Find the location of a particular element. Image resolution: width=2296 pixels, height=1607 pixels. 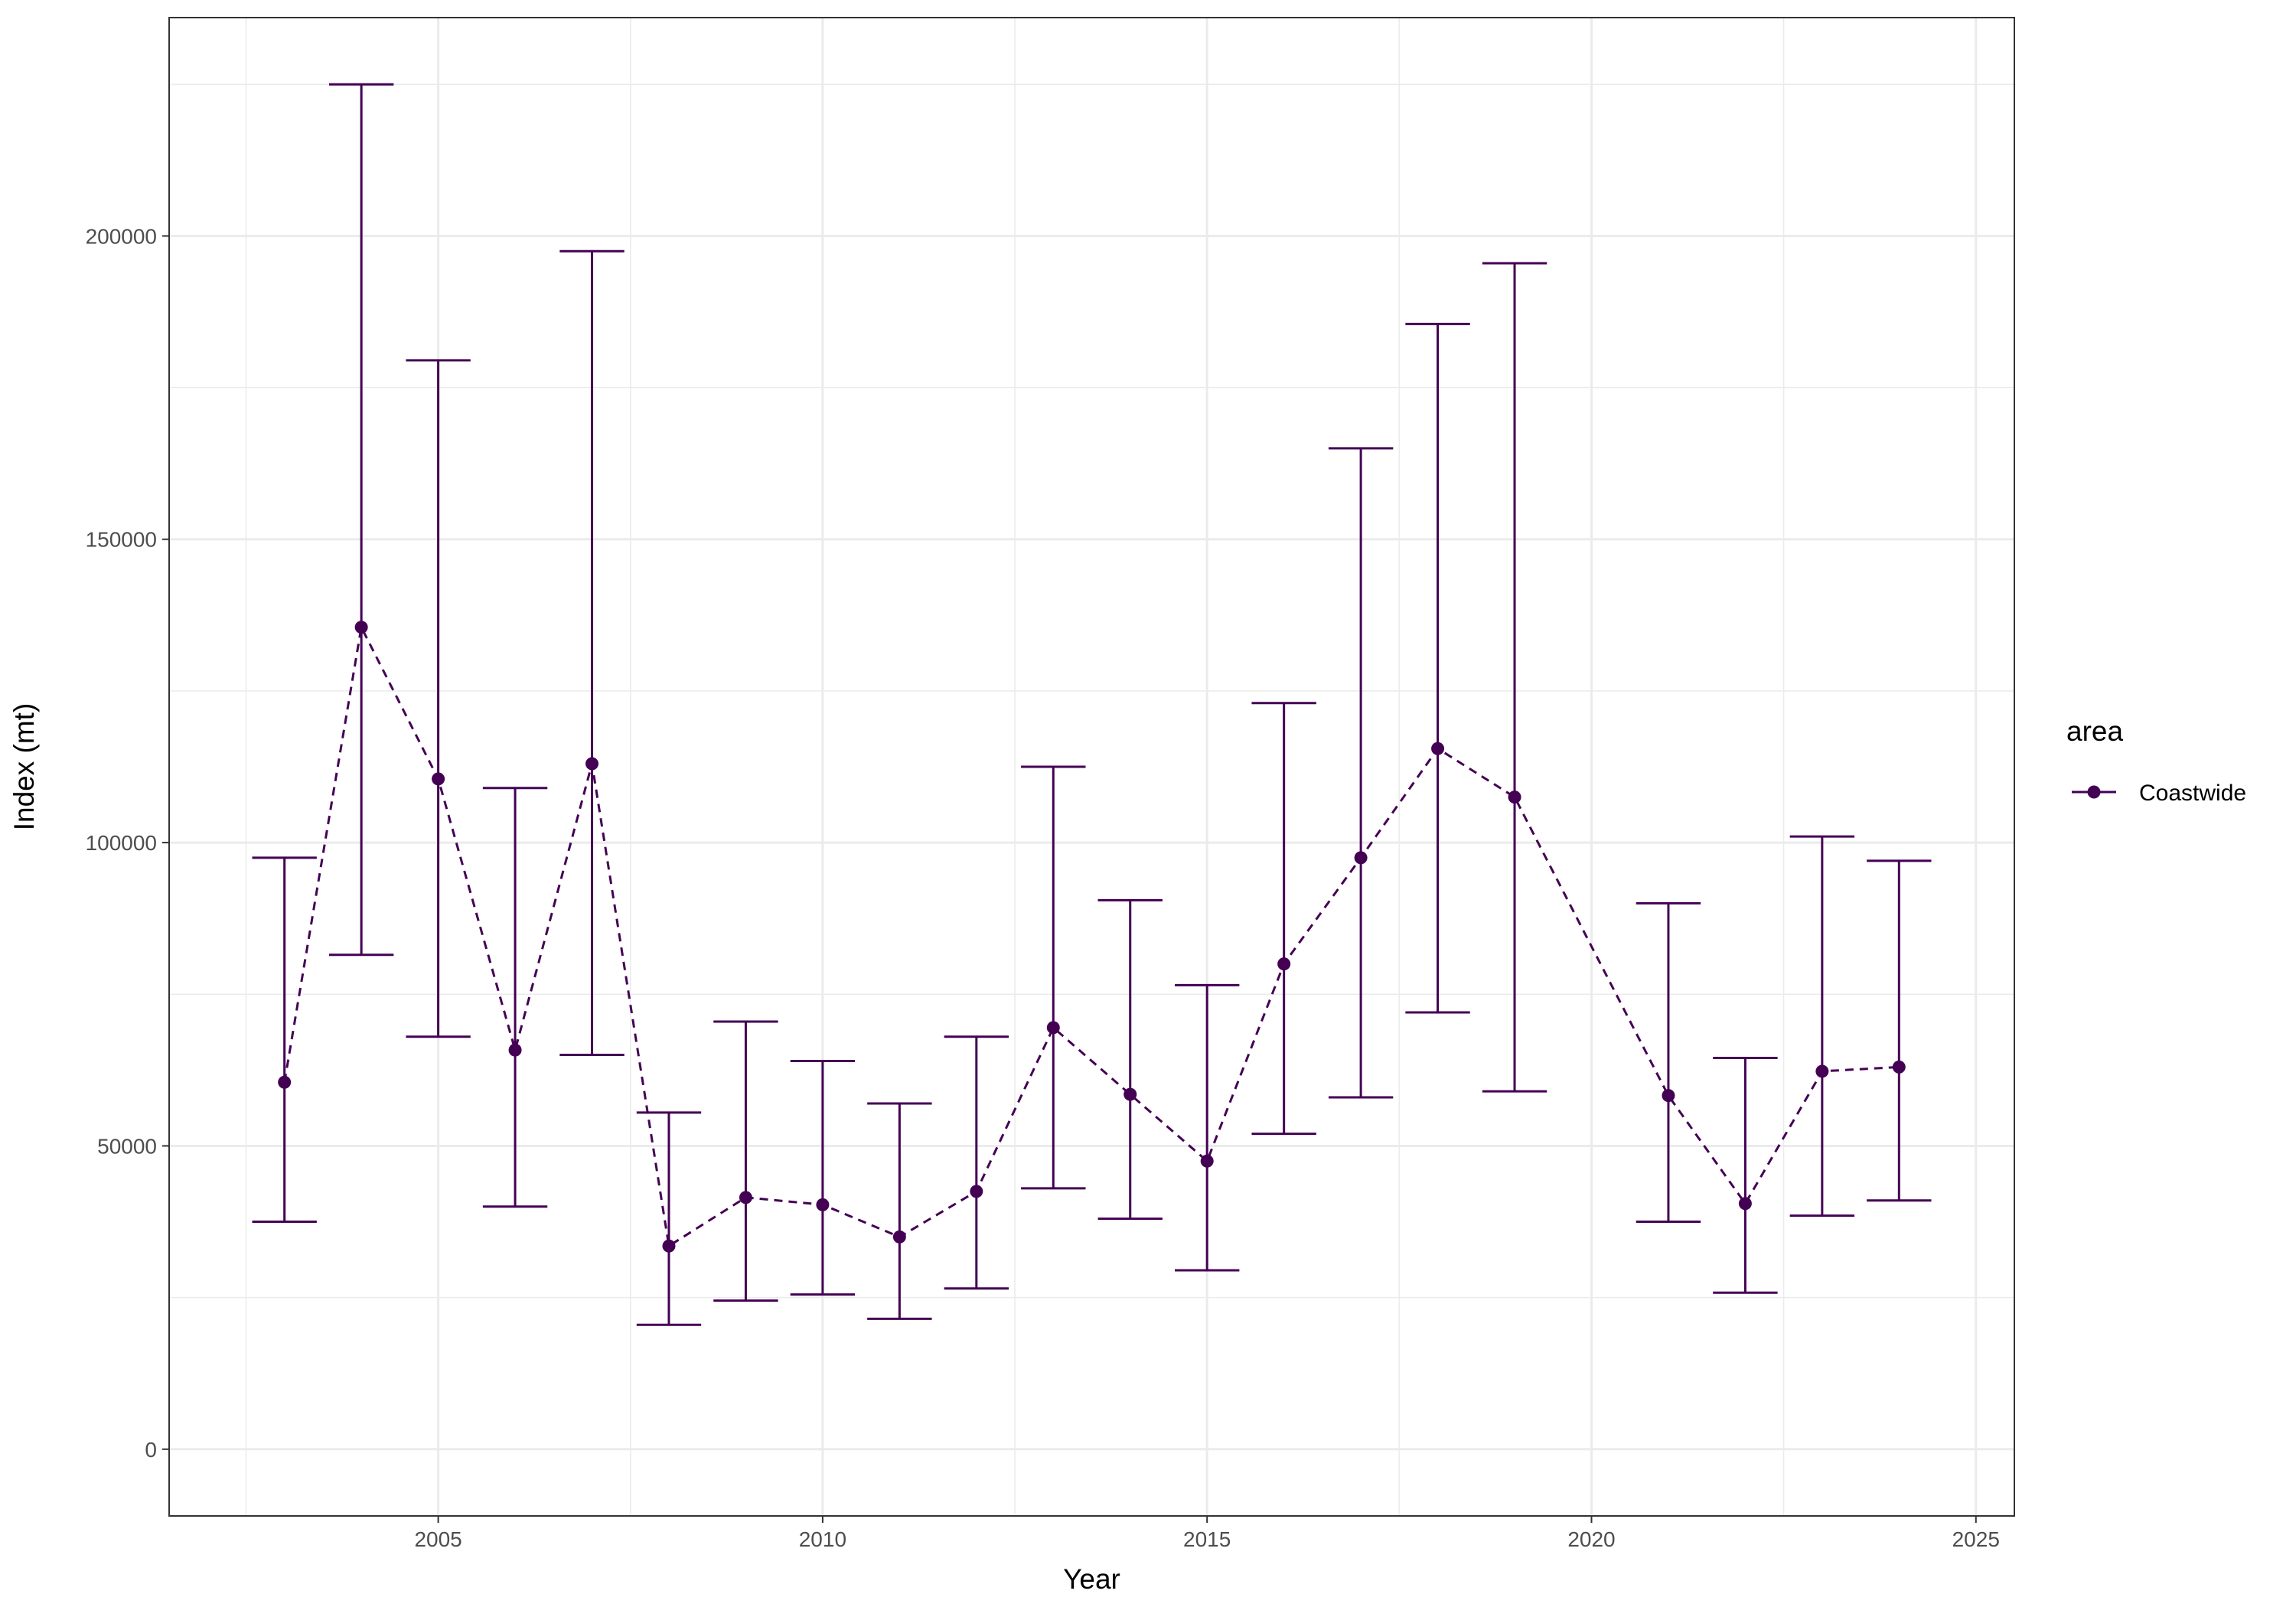

x-tick-label: 2025 is located at coordinates (1976, 1539).